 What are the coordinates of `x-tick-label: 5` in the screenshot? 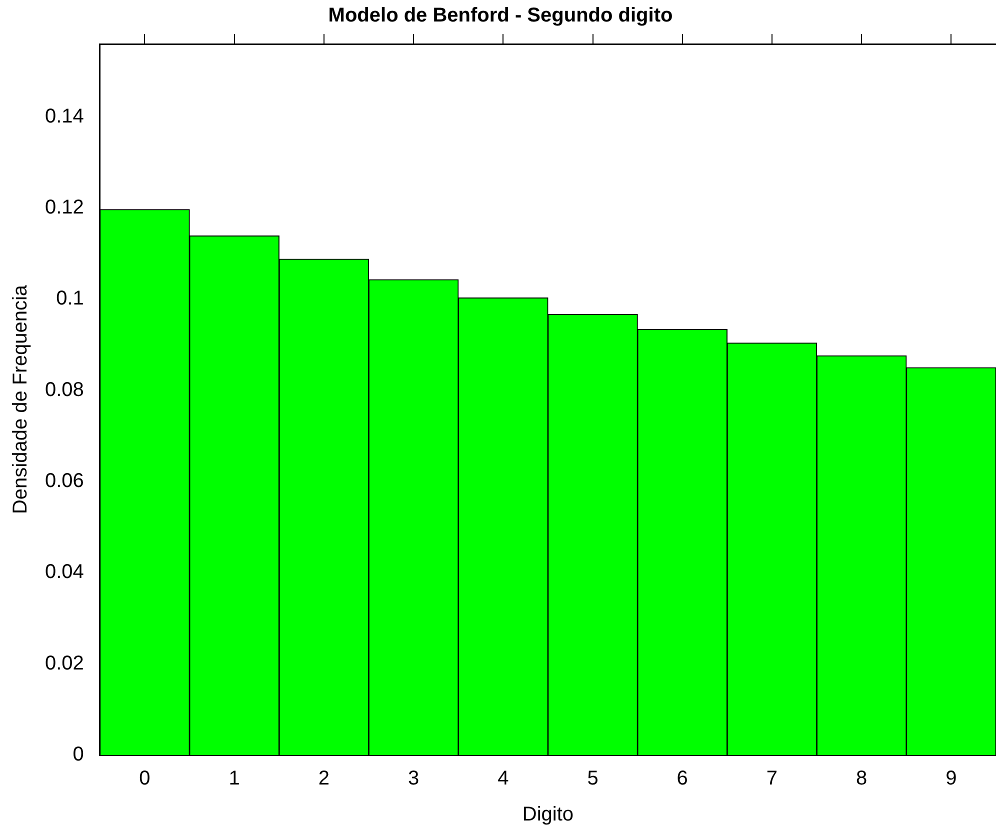 It's located at (592, 779).